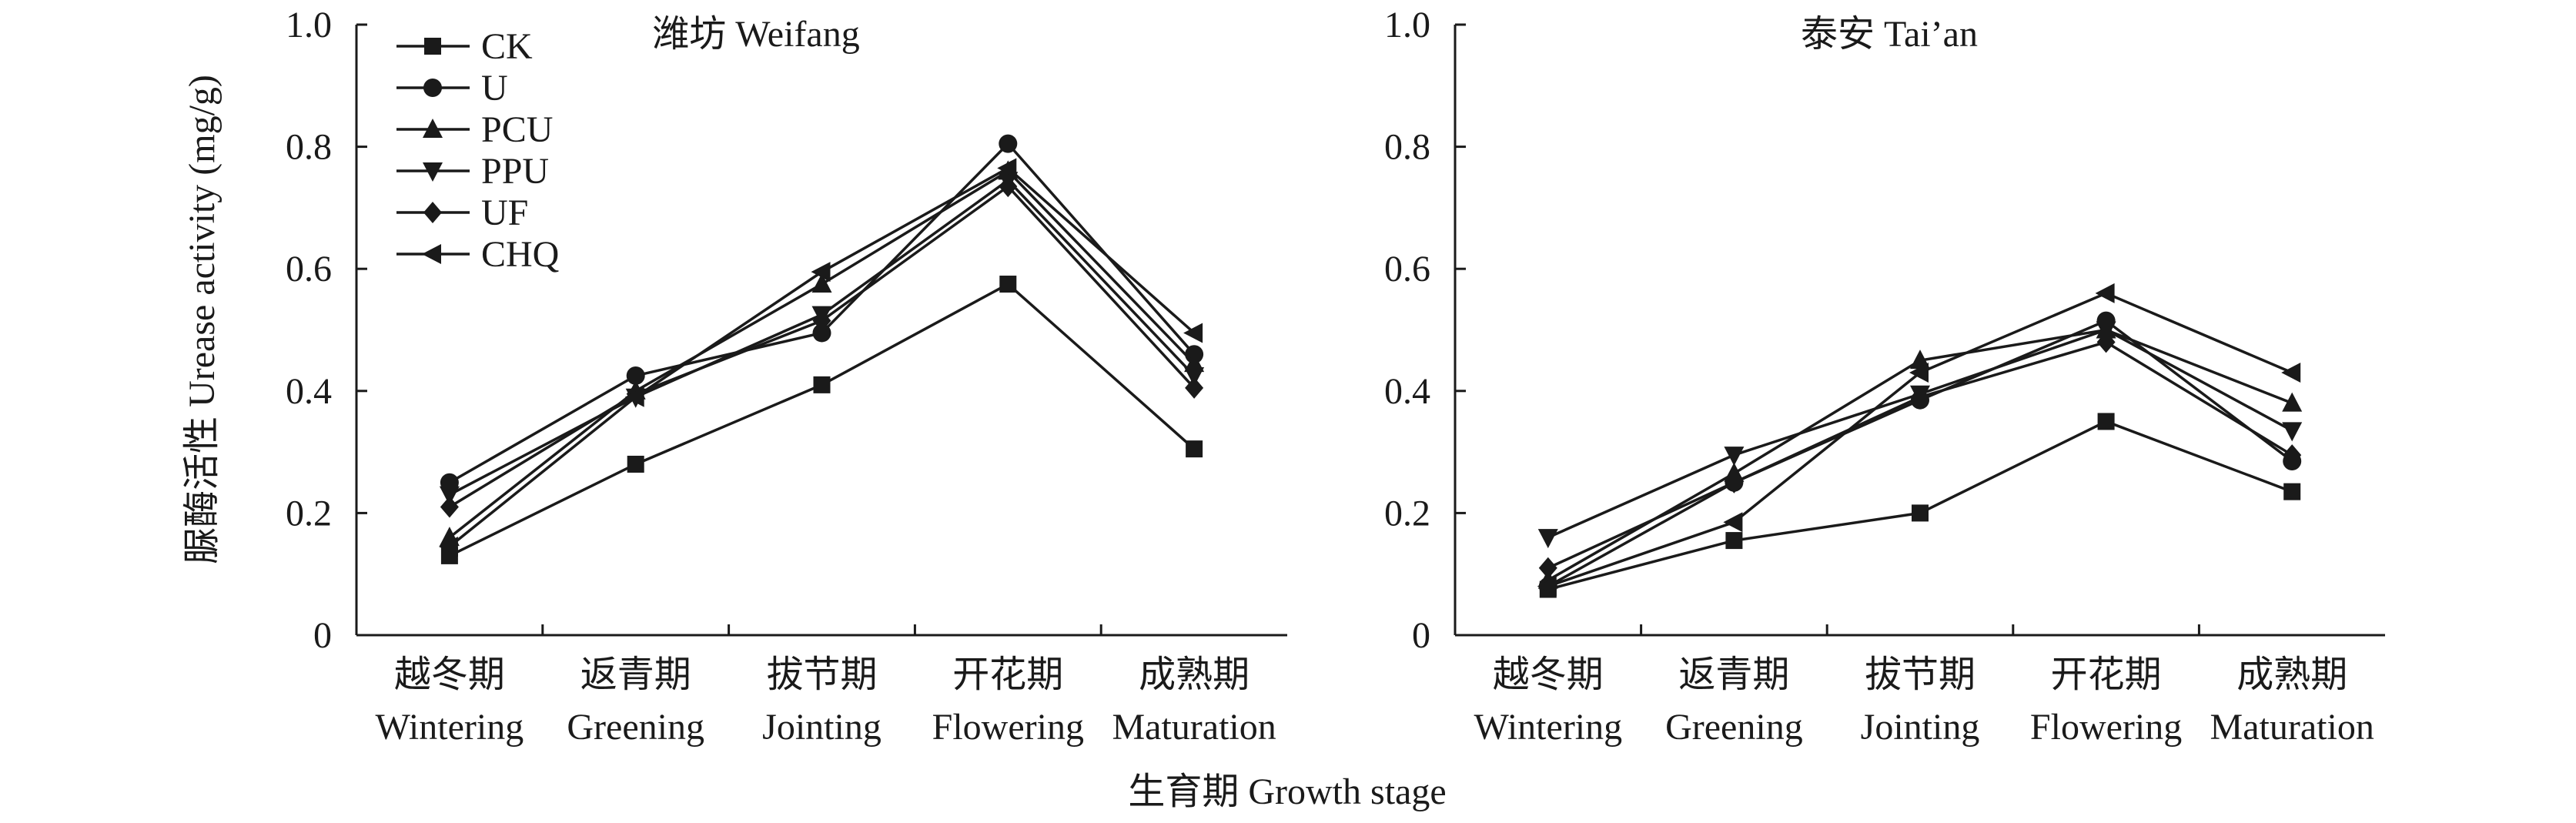 This screenshot has height=823, width=2576. What do you see at coordinates (433, 128) in the screenshot?
I see `legend-marker-pcu` at bounding box center [433, 128].